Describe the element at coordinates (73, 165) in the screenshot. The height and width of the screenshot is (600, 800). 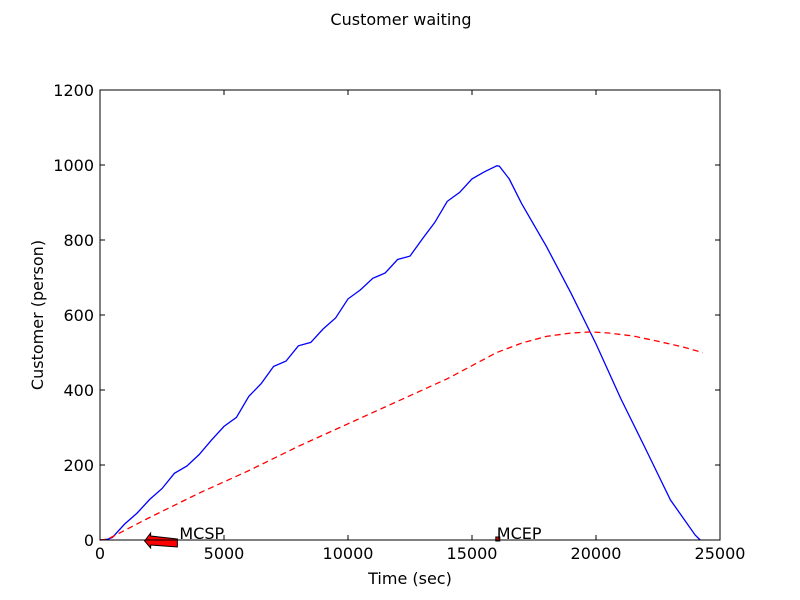
I see `y-tick-label: 1000` at that location.